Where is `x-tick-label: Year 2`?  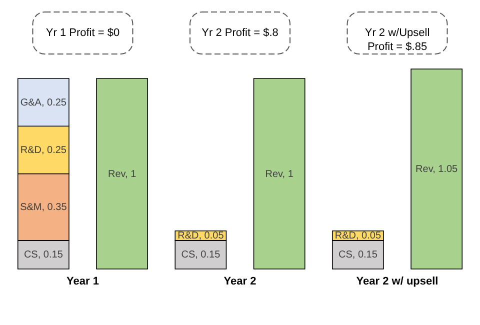 x-tick-label: Year 2 is located at coordinates (240, 282).